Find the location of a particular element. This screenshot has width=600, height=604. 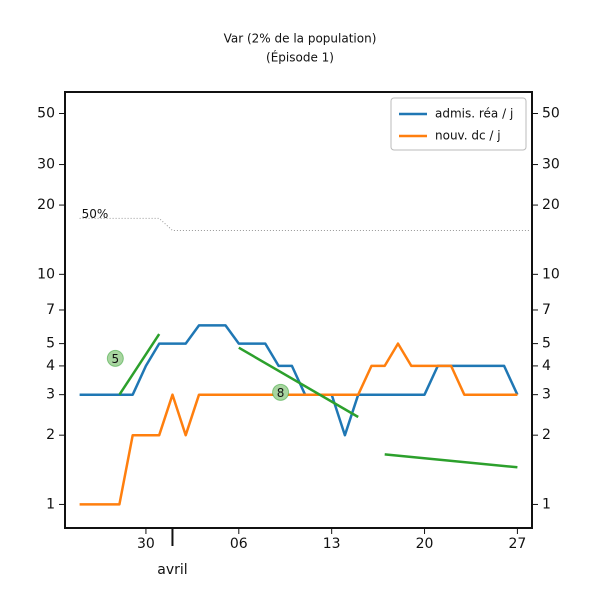

y-tick-label: 4 is located at coordinates (50, 366).